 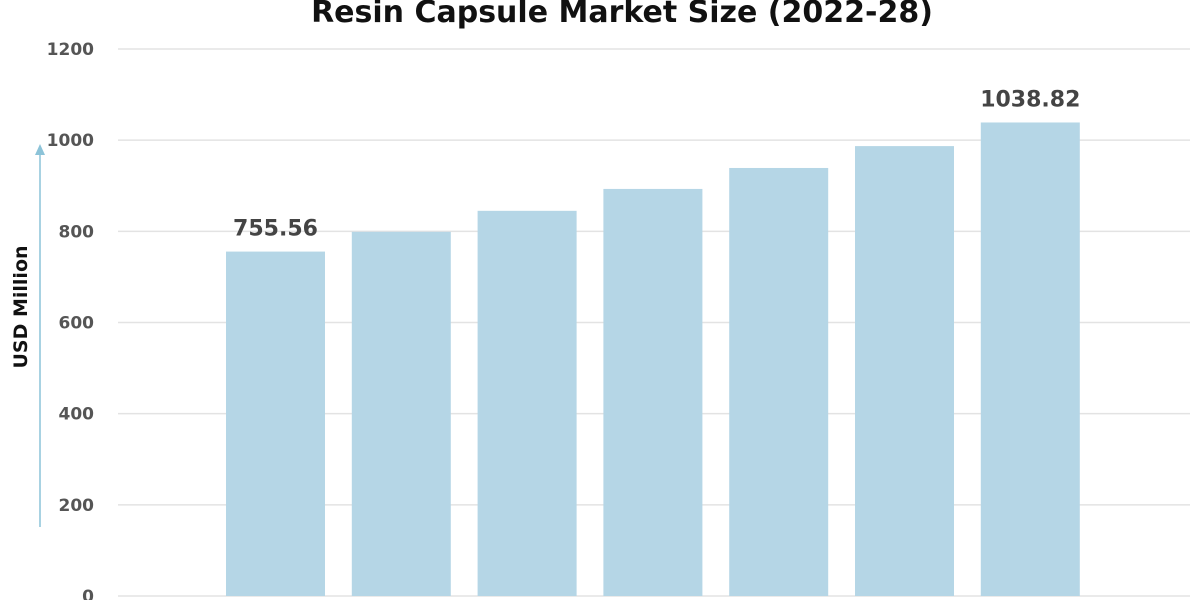 I want to click on y-tick-label: 400, so click(x=77, y=415).